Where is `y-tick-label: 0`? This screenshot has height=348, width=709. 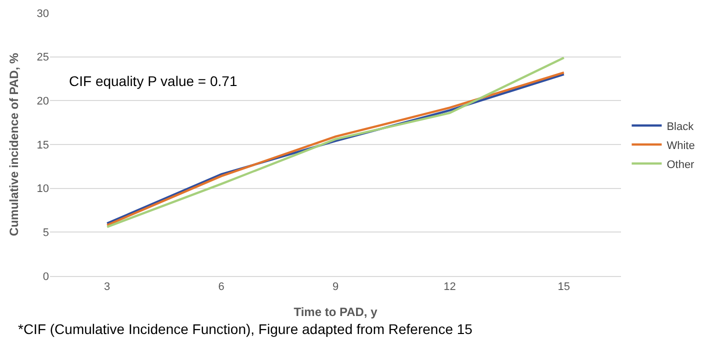
y-tick-label: 0 is located at coordinates (45, 276).